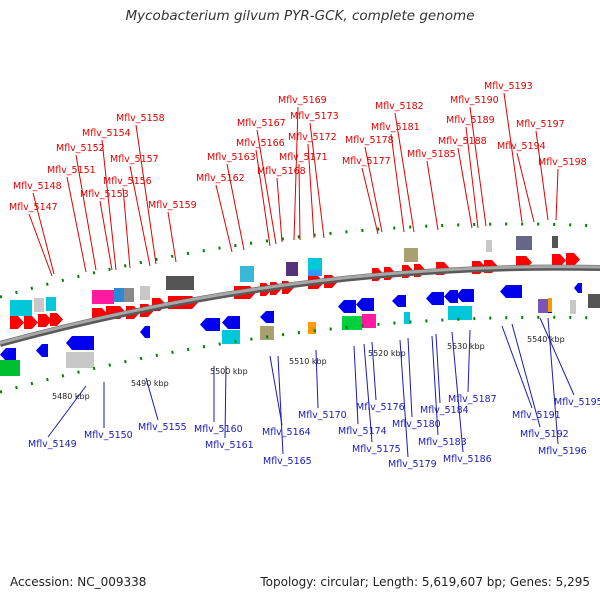  I want to click on gene-label-mflv-5161: Mflv_5161, so click(229, 445).